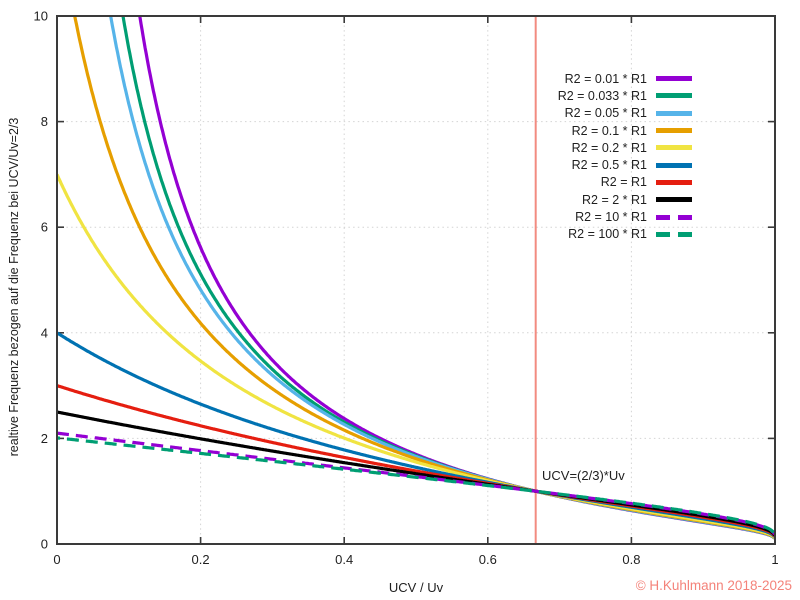  I want to click on legend-item: R2 = 100 * R1, so click(630, 234).